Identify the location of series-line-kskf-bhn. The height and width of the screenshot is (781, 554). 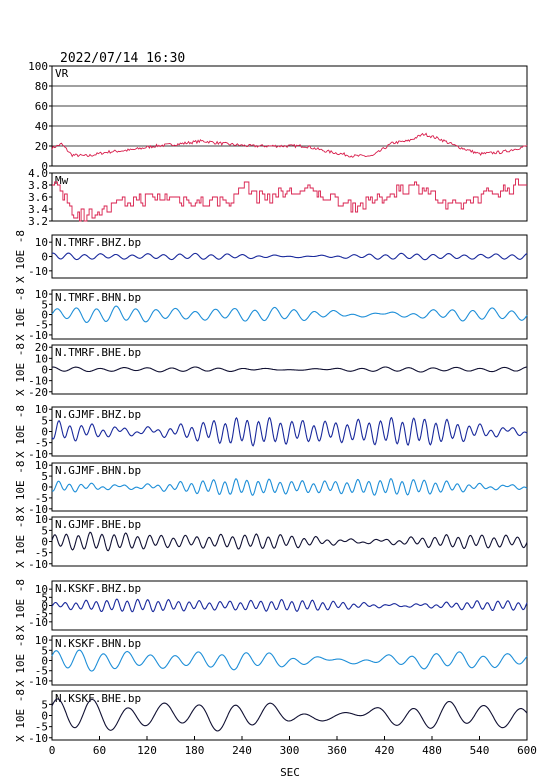
(289, 660).